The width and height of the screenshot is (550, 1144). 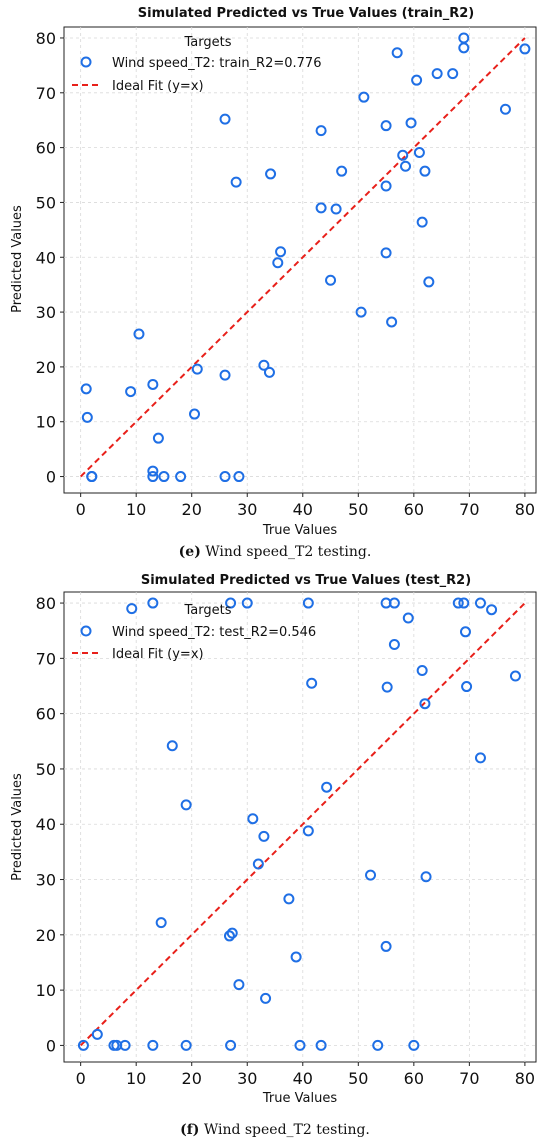 I want to click on x-tick-label: 40, so click(x=303, y=509).